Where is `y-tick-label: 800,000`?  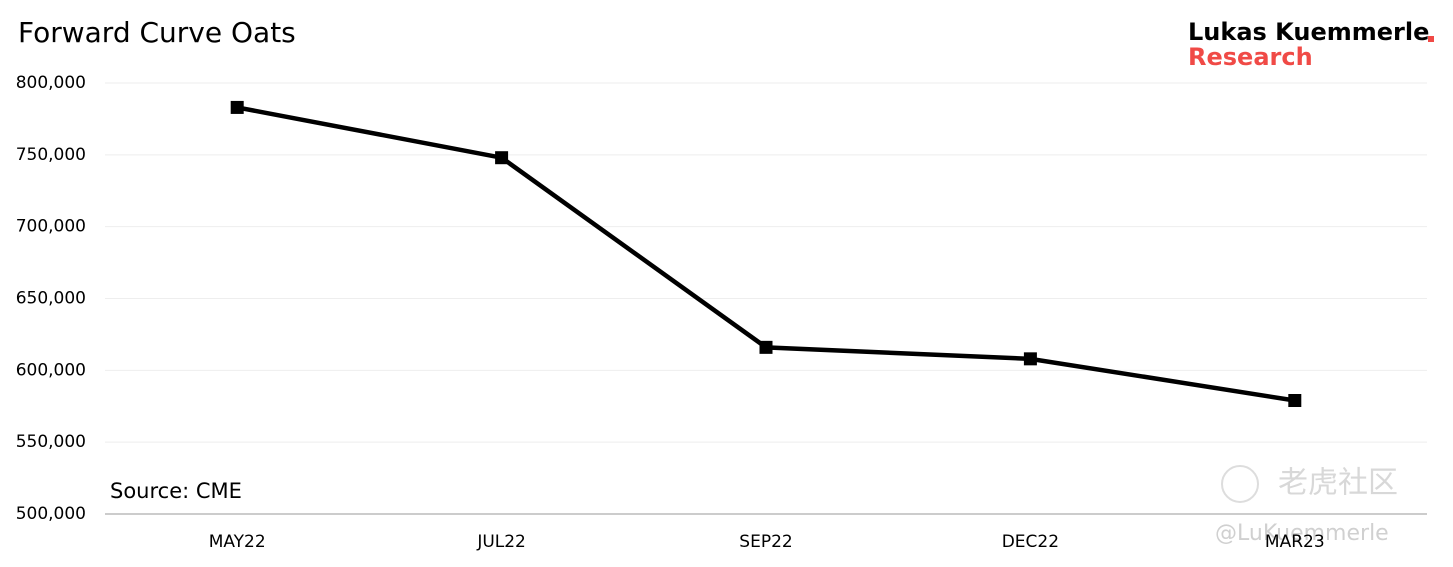
y-tick-label: 800,000 is located at coordinates (51, 83).